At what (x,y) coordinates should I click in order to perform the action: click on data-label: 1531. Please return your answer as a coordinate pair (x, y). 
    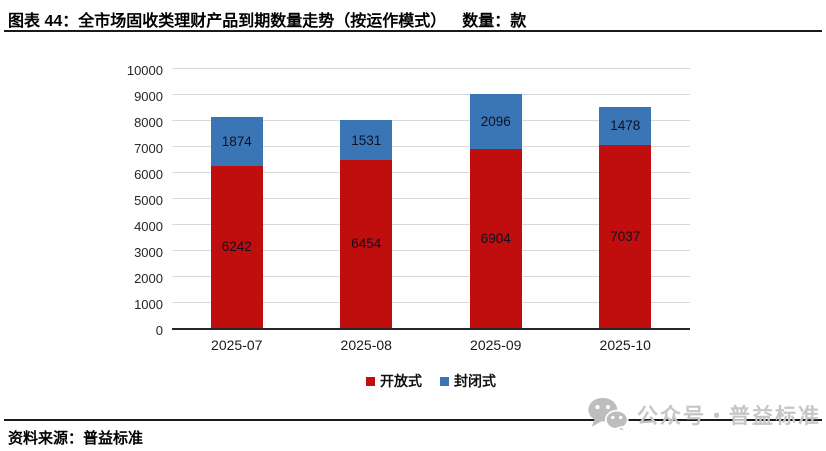
    Looking at the image, I should click on (366, 140).